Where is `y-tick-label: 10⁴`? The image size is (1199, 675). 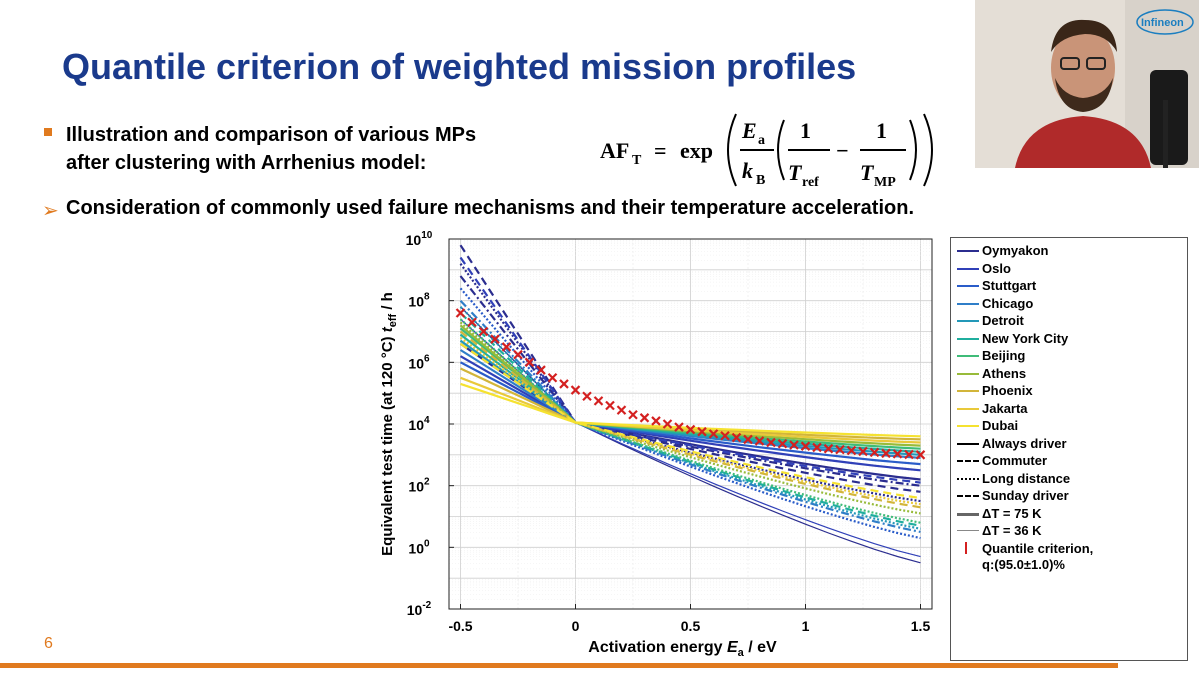
y-tick-label: 10⁴ is located at coordinates (419, 424).